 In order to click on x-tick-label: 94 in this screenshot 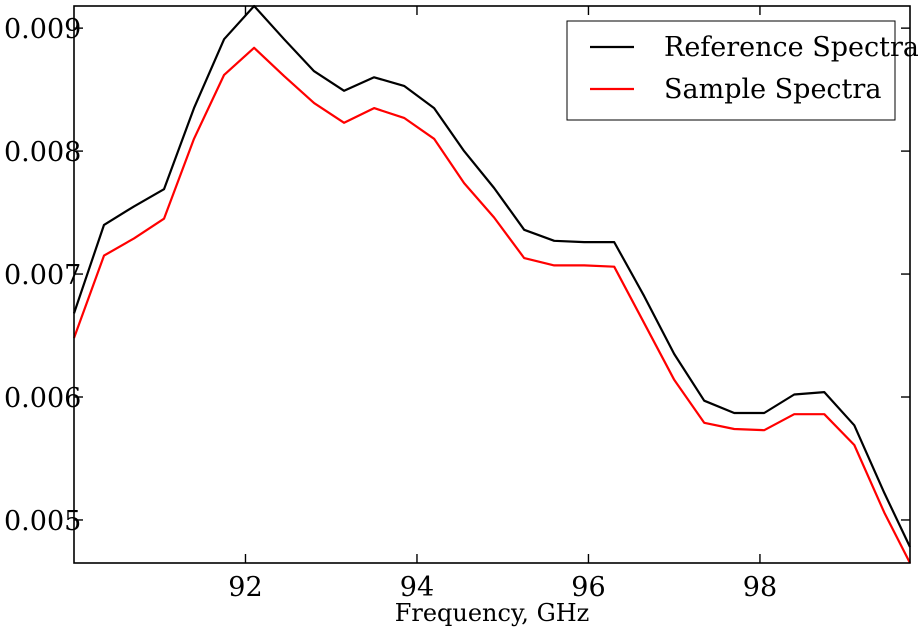, I will do `click(417, 587)`.